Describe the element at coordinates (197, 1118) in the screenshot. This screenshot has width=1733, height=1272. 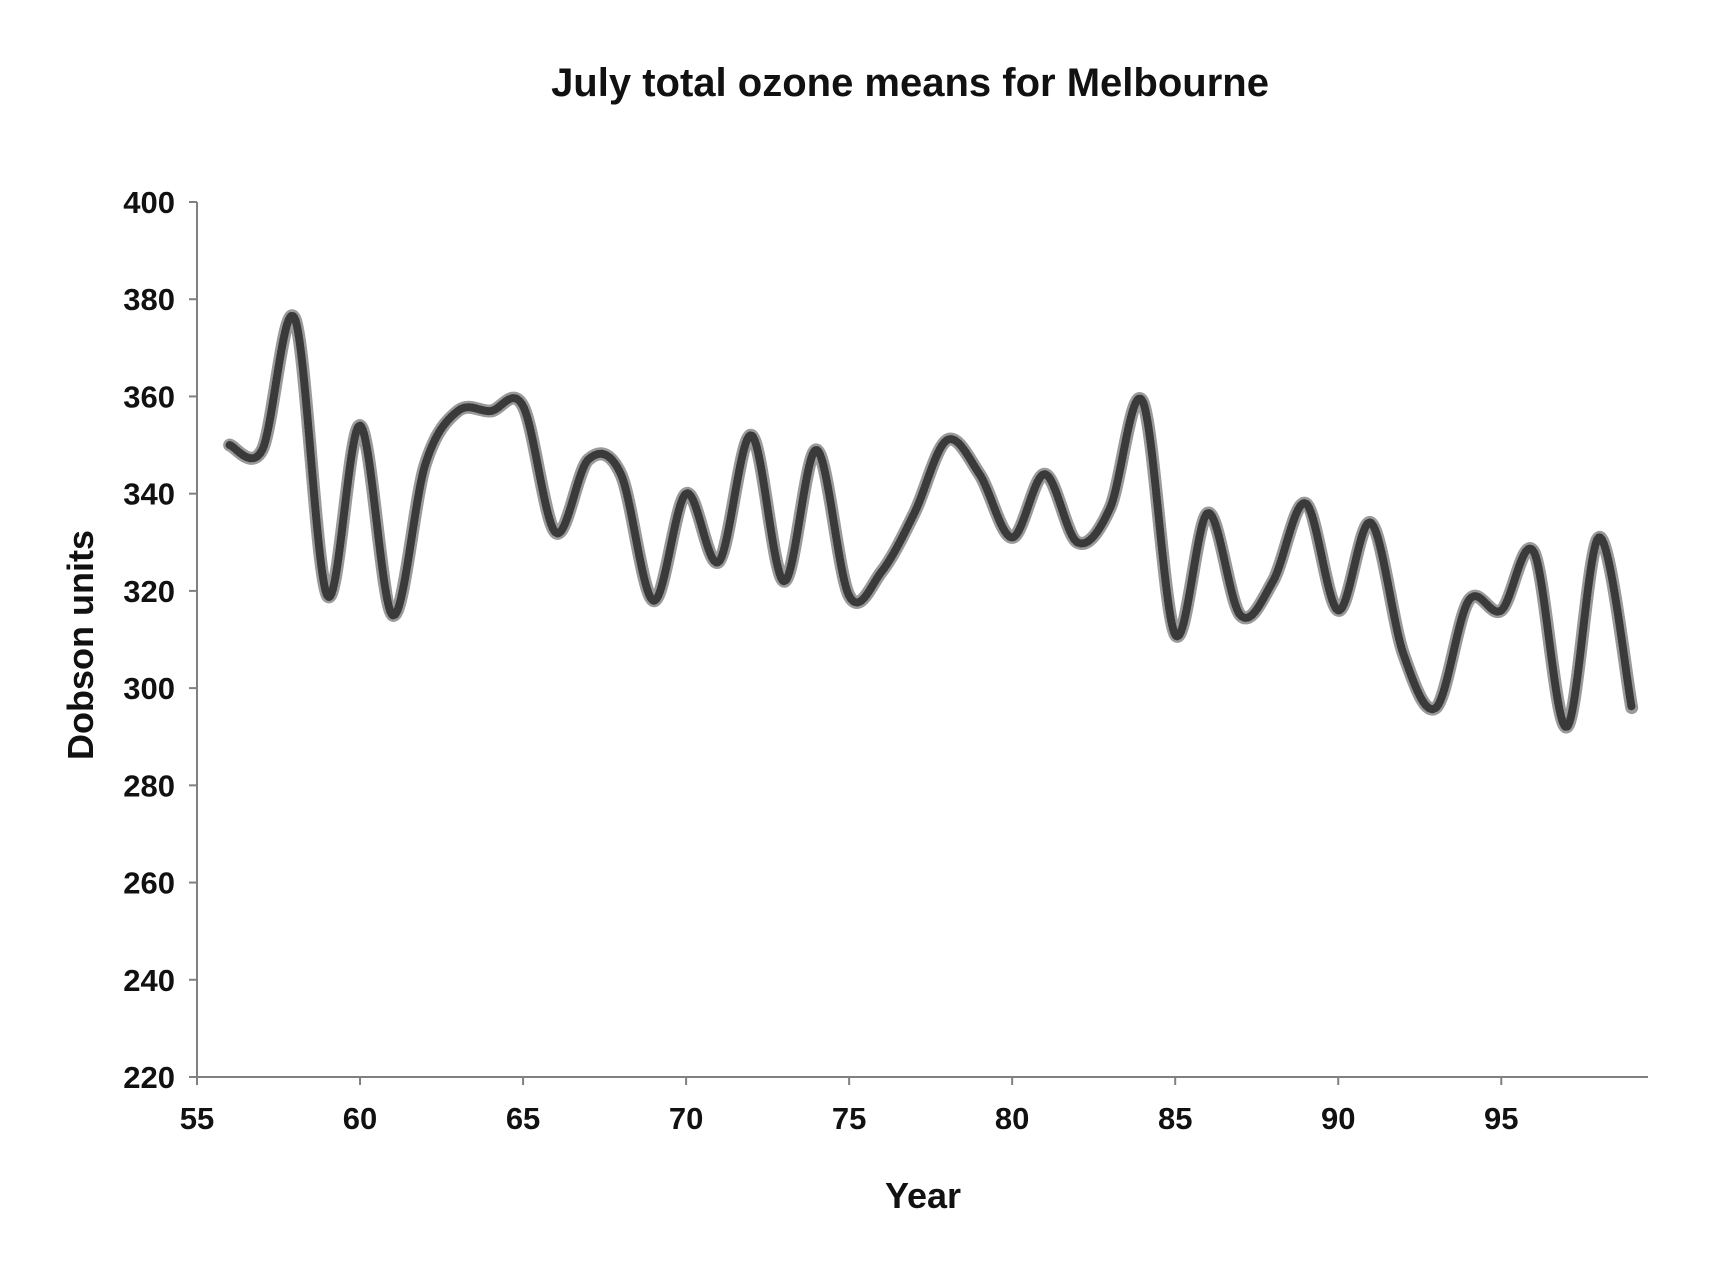
I see `x-tick-label: 55` at that location.